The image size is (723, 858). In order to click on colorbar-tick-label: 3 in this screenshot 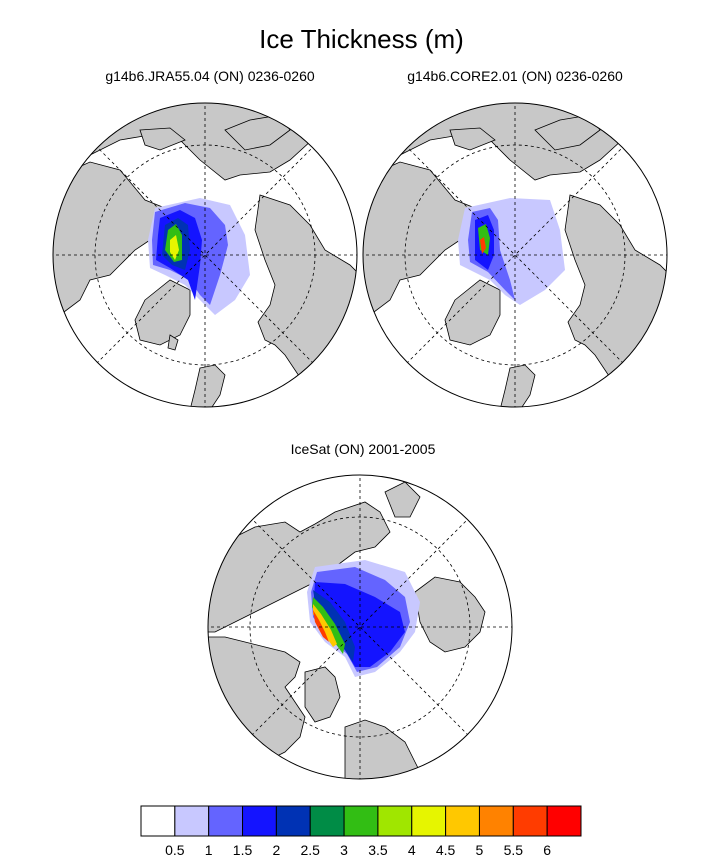, I will do `click(344, 850)`.